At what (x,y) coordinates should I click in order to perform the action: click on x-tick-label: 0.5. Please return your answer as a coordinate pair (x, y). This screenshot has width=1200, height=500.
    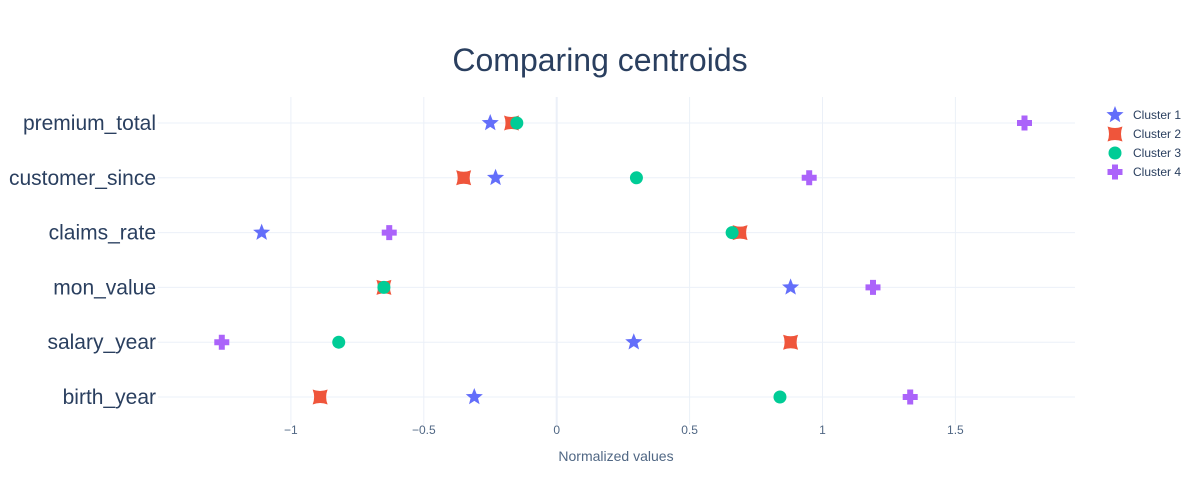
    Looking at the image, I should click on (689, 430).